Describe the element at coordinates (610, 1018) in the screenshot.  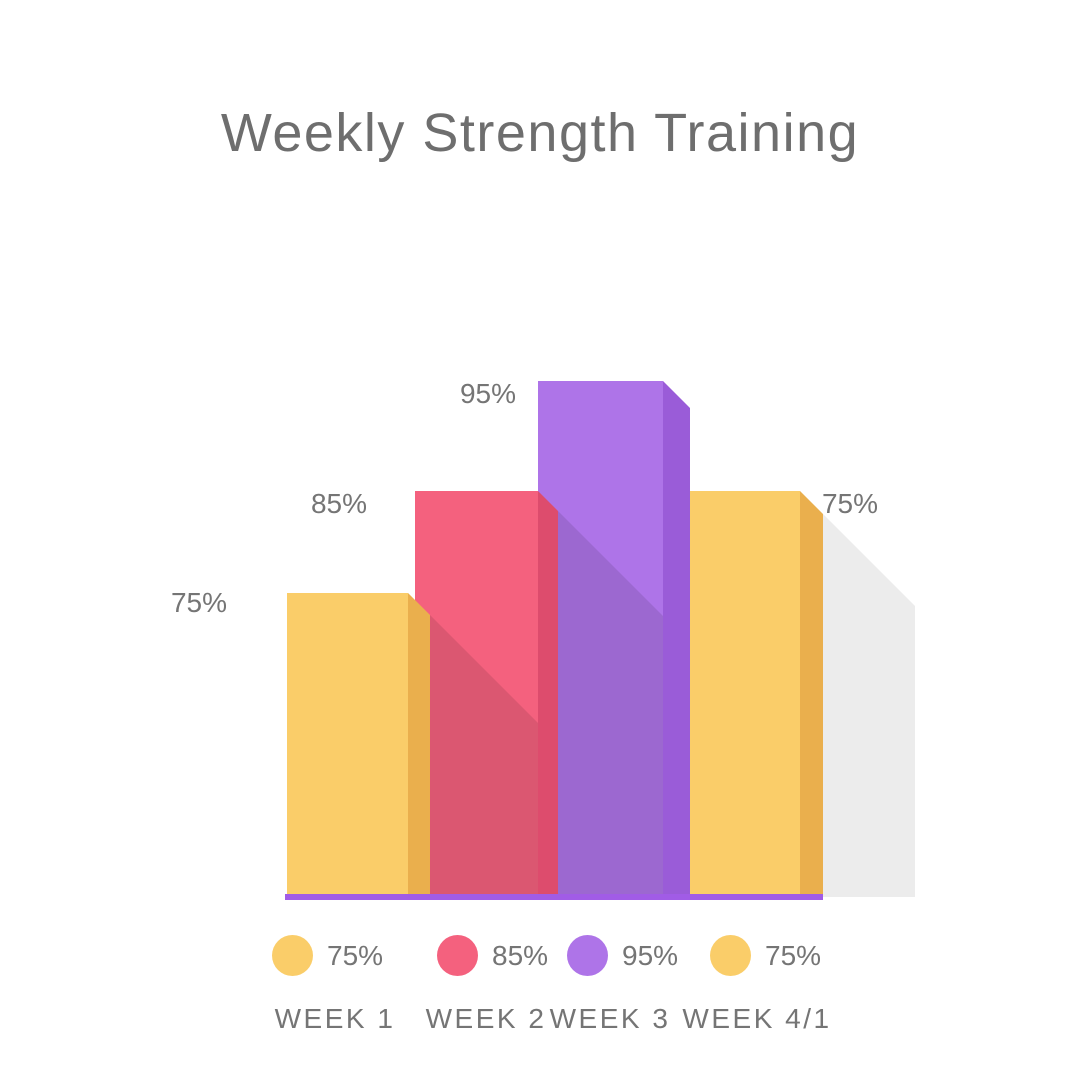
I see `x-axis-label-week-3: WEEK 3` at that location.